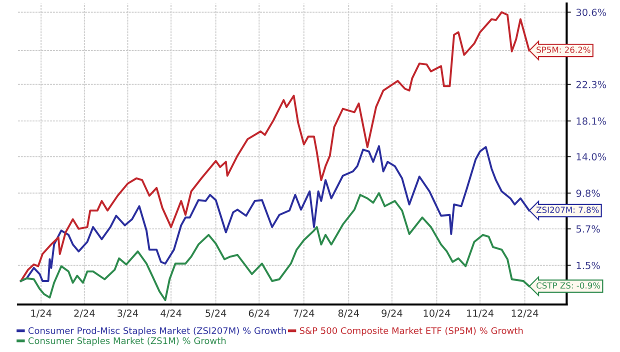  What do you see at coordinates (157, 331) in the screenshot?
I see `legend-label: Consumer Prod-Misc Staples Market (ZSI207M) % Growth` at bounding box center [157, 331].